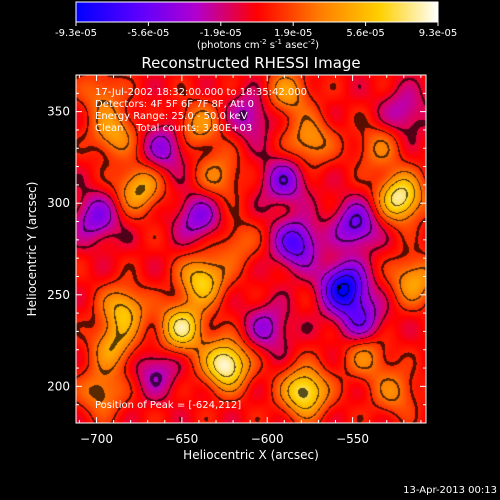 The image size is (500, 500). I want to click on colorbar-gradient, so click(257, 12).